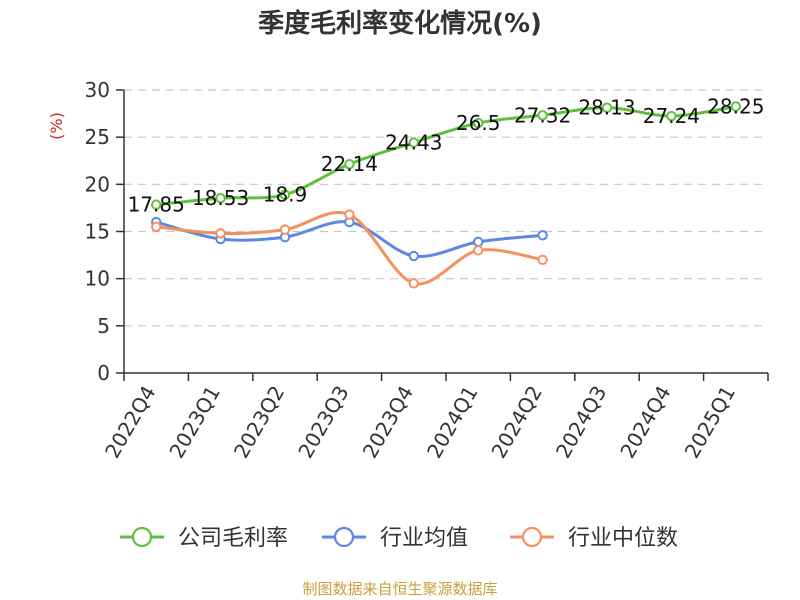 This screenshot has width=800, height=600. I want to click on y-tick-label: 30, so click(97, 90).